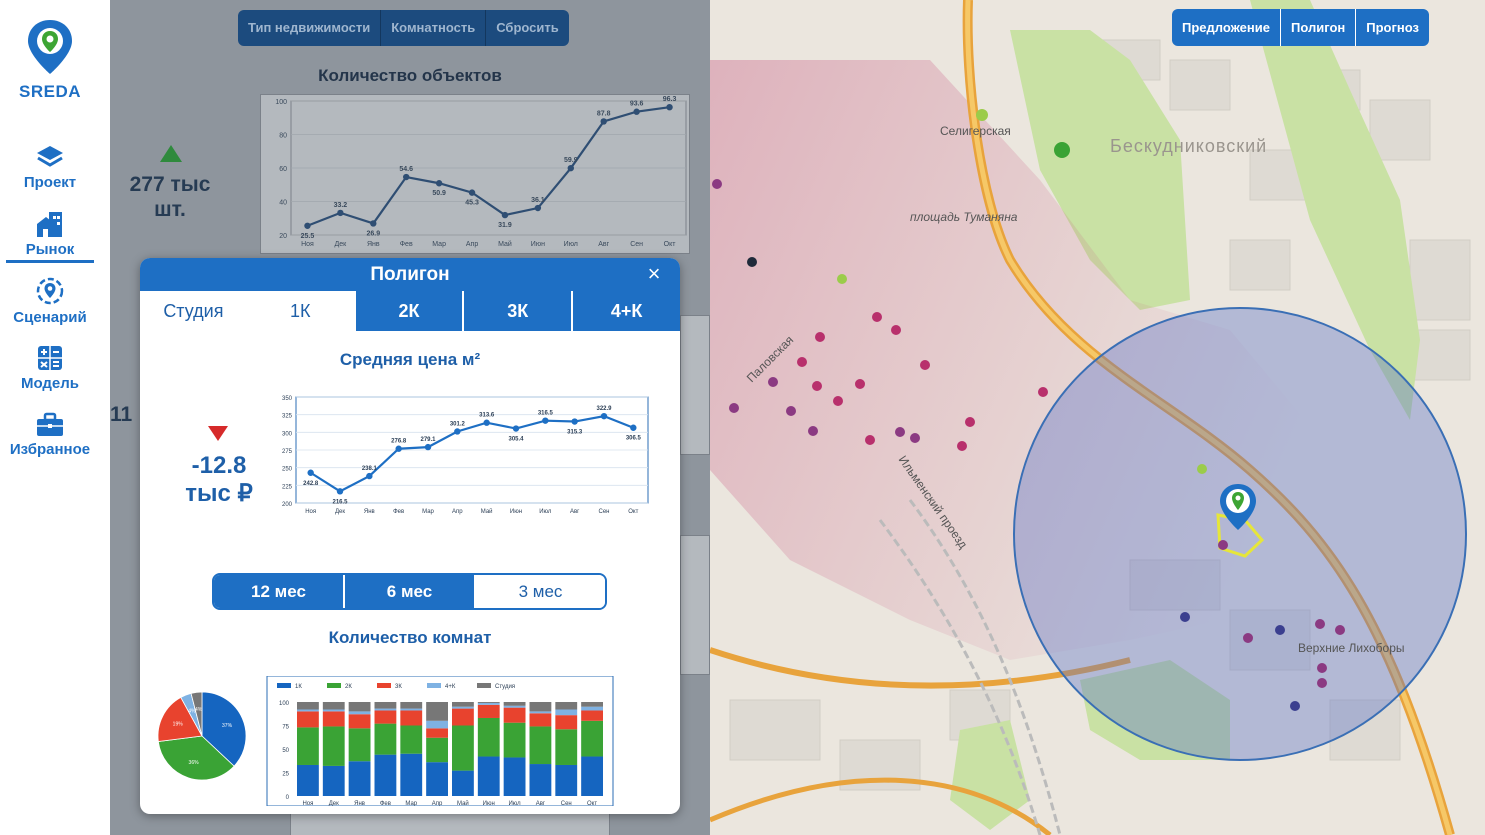  What do you see at coordinates (408, 311) in the screenshot?
I see `tab-2k: 2К` at bounding box center [408, 311].